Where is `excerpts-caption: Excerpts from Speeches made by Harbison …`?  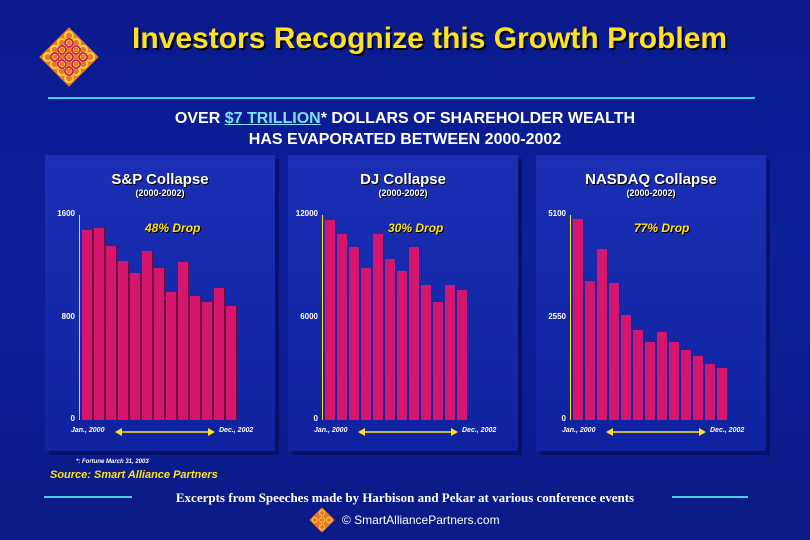
excerpts-caption: Excerpts from Speeches made by Harbison … is located at coordinates (405, 497).